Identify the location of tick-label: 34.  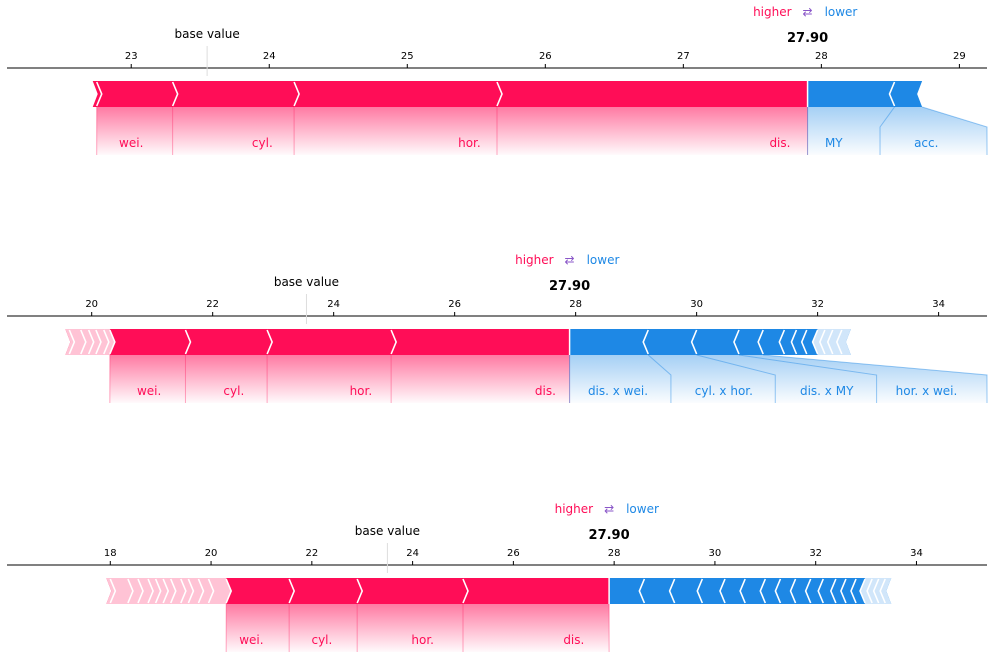
(916, 553).